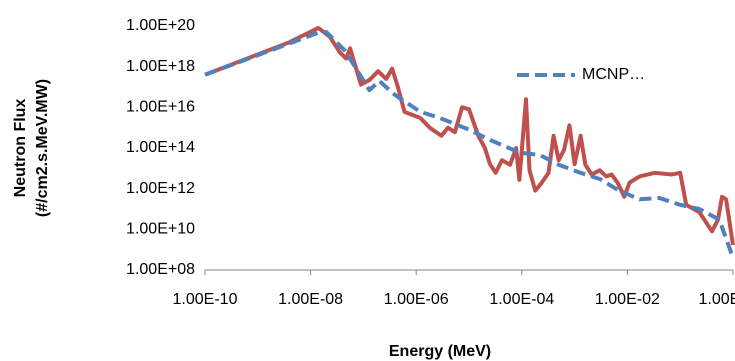 This screenshot has height=361, width=735. I want to click on x-tick-label: 1.00E-08, so click(310, 299).